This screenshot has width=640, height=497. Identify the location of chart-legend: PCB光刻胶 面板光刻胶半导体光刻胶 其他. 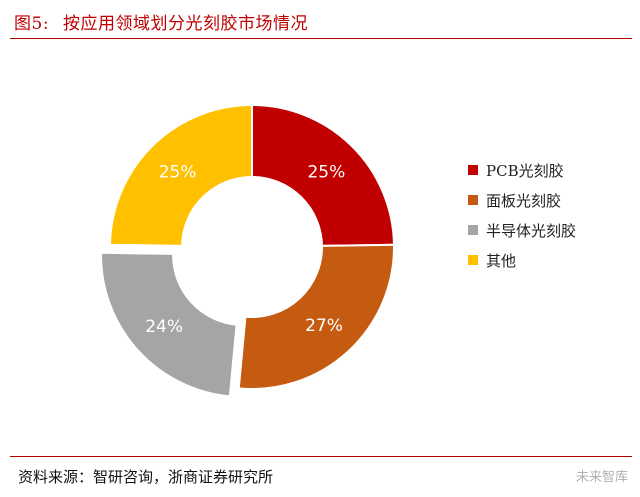
(522, 215).